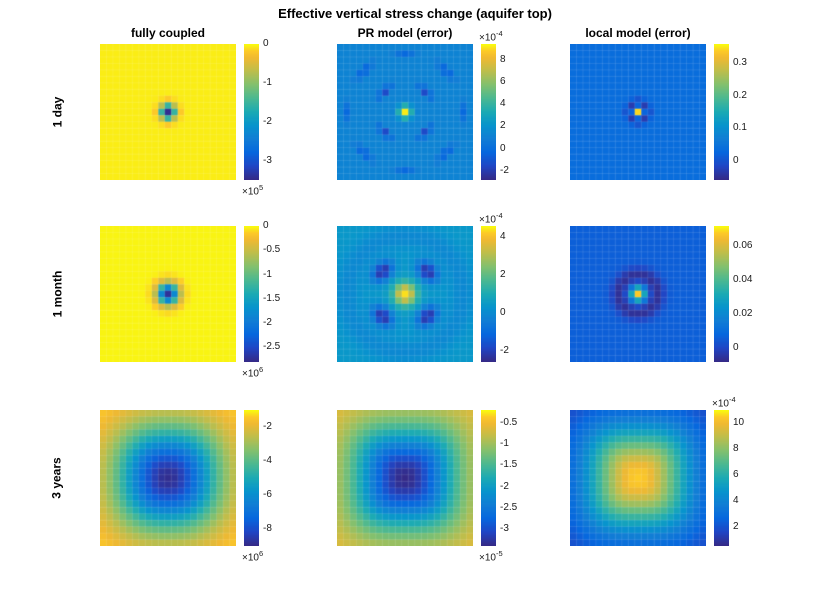 This screenshot has width=830, height=606. Describe the element at coordinates (57, 112) in the screenshot. I see `row-label-1-day: 1 day` at that location.